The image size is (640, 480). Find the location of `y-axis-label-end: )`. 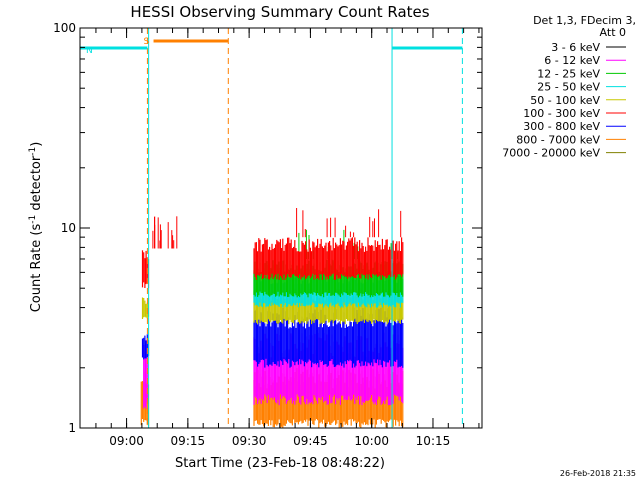

y-axis-label-end: ) is located at coordinates (36, 144).